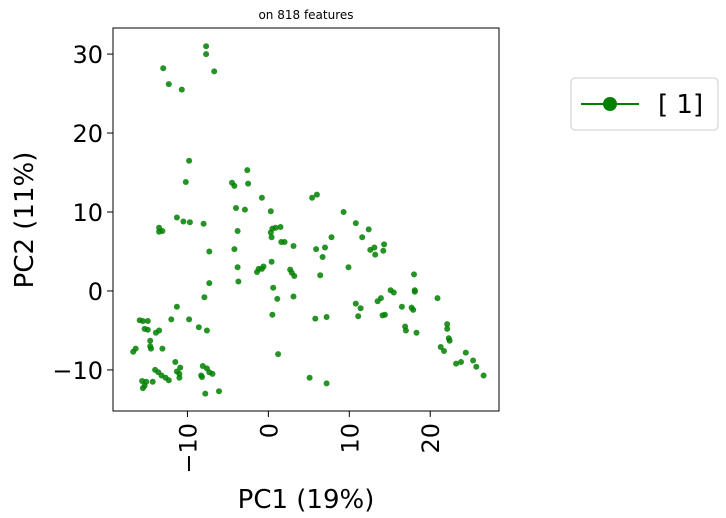 The image size is (726, 518). I want to click on legend-series-label: [ 1], so click(680, 105).